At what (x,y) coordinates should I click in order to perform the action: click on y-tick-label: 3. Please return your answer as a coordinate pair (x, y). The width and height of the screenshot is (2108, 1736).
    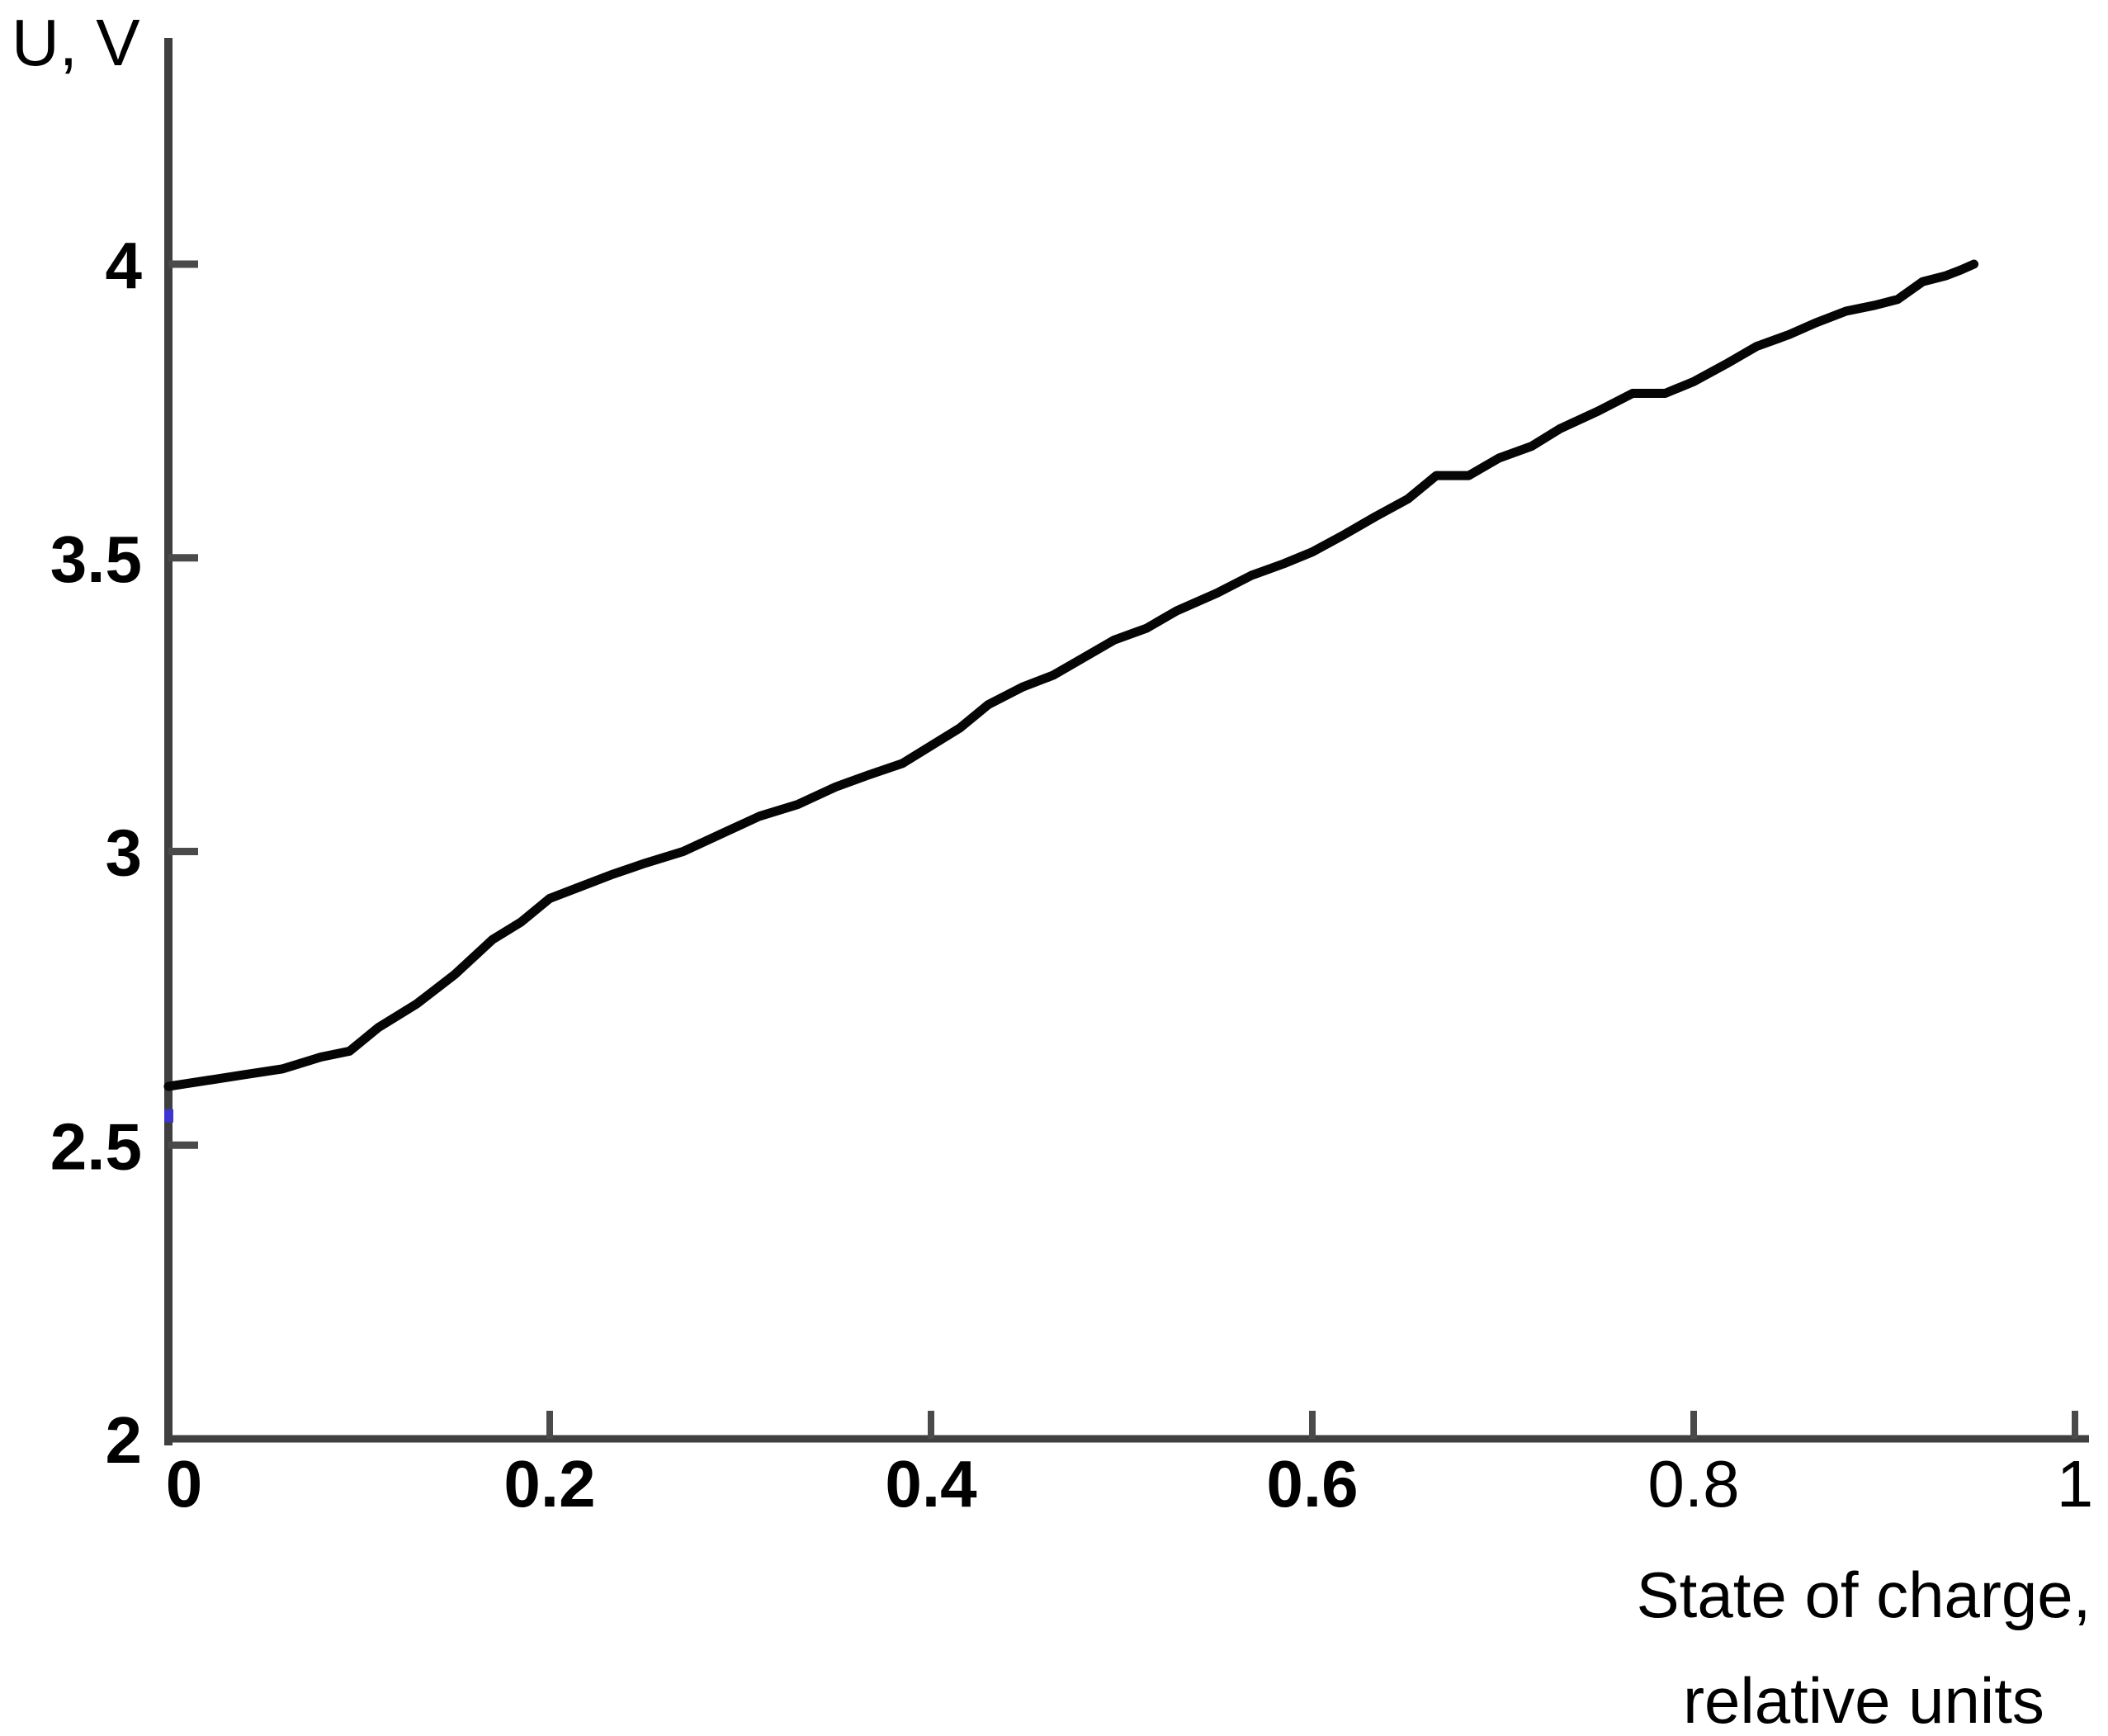
    Looking at the image, I should click on (124, 853).